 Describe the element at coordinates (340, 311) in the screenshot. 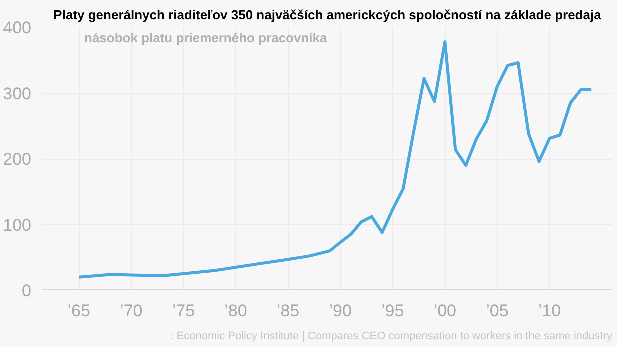

I see `x-tick-label: ’90` at that location.